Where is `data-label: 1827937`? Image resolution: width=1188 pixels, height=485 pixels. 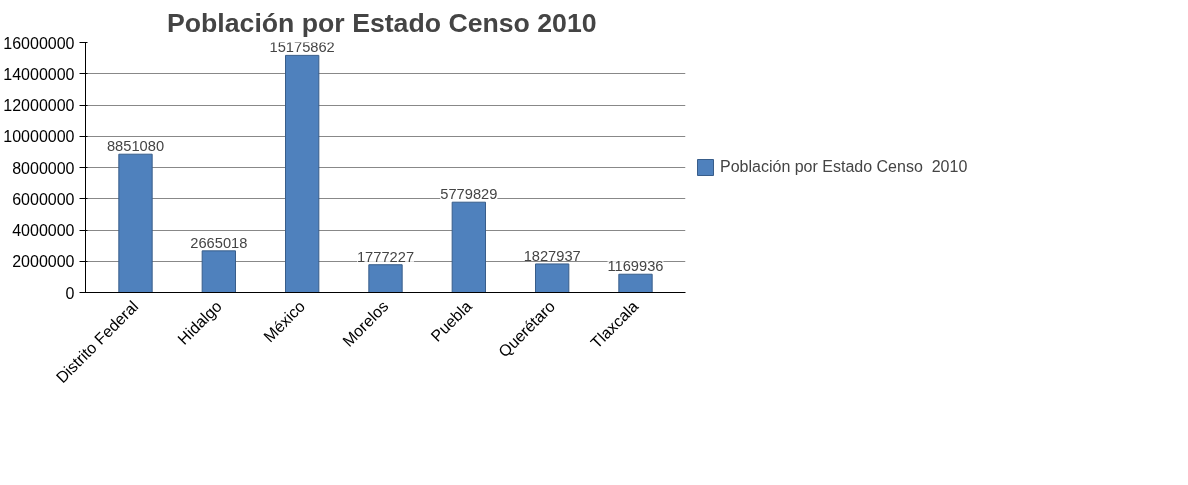
data-label: 1827937 is located at coordinates (552, 255).